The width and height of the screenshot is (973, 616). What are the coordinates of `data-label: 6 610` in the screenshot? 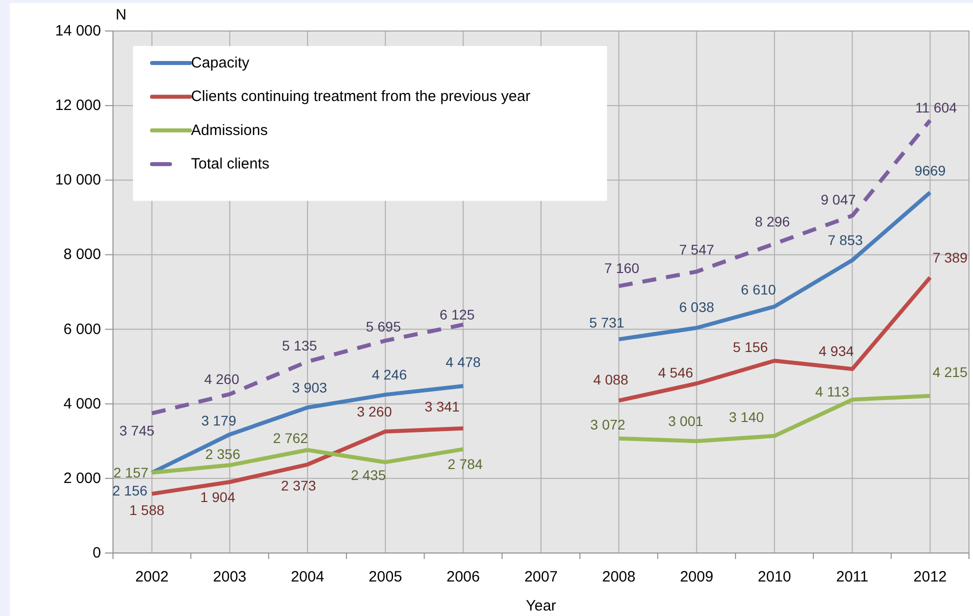 It's located at (758, 290).